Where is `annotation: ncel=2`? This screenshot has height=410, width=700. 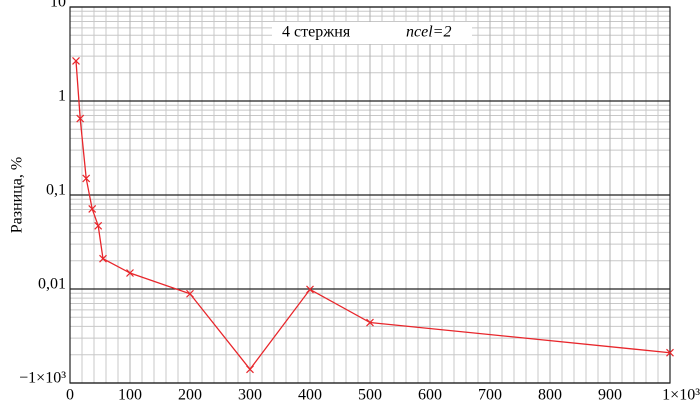 annotation: ncel=2 is located at coordinates (428, 32).